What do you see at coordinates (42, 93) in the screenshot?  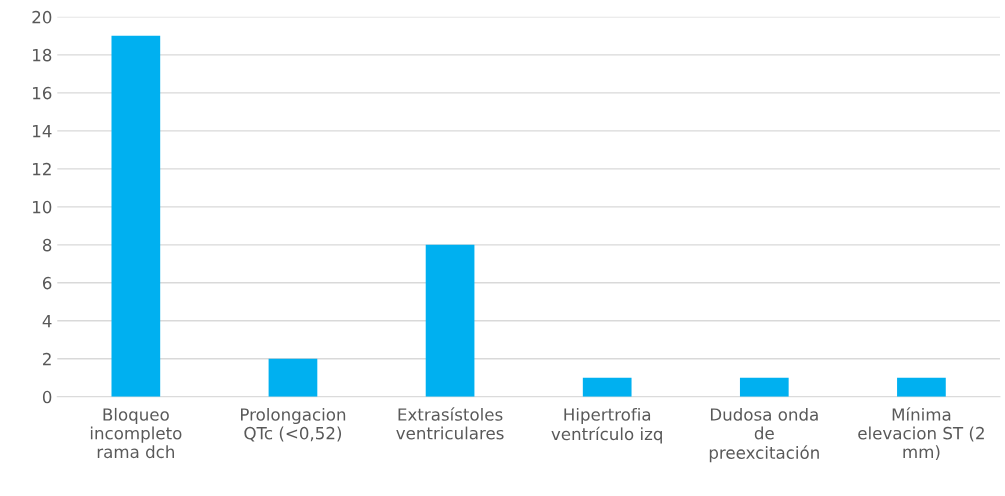 I see `y-tick-label: 16` at bounding box center [42, 93].